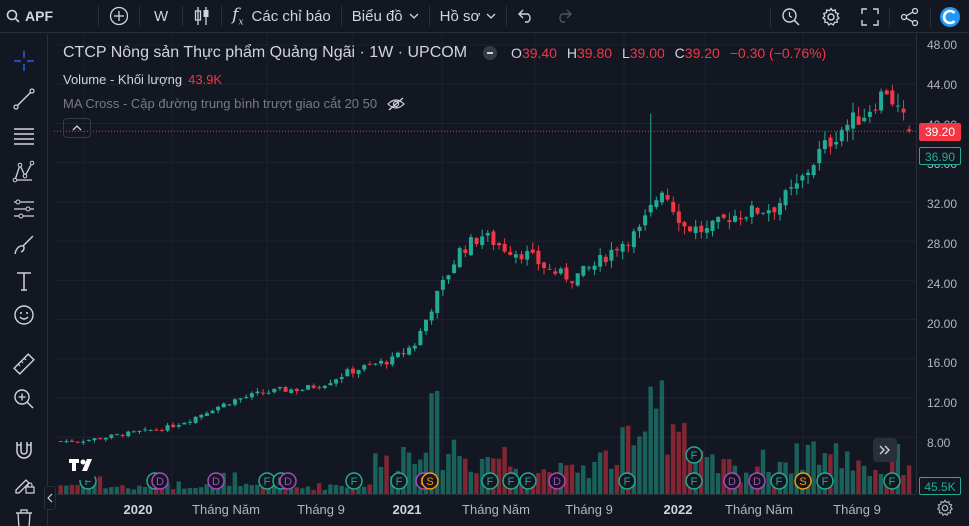  Describe the element at coordinates (119, 16) in the screenshot. I see `compare-button` at that location.